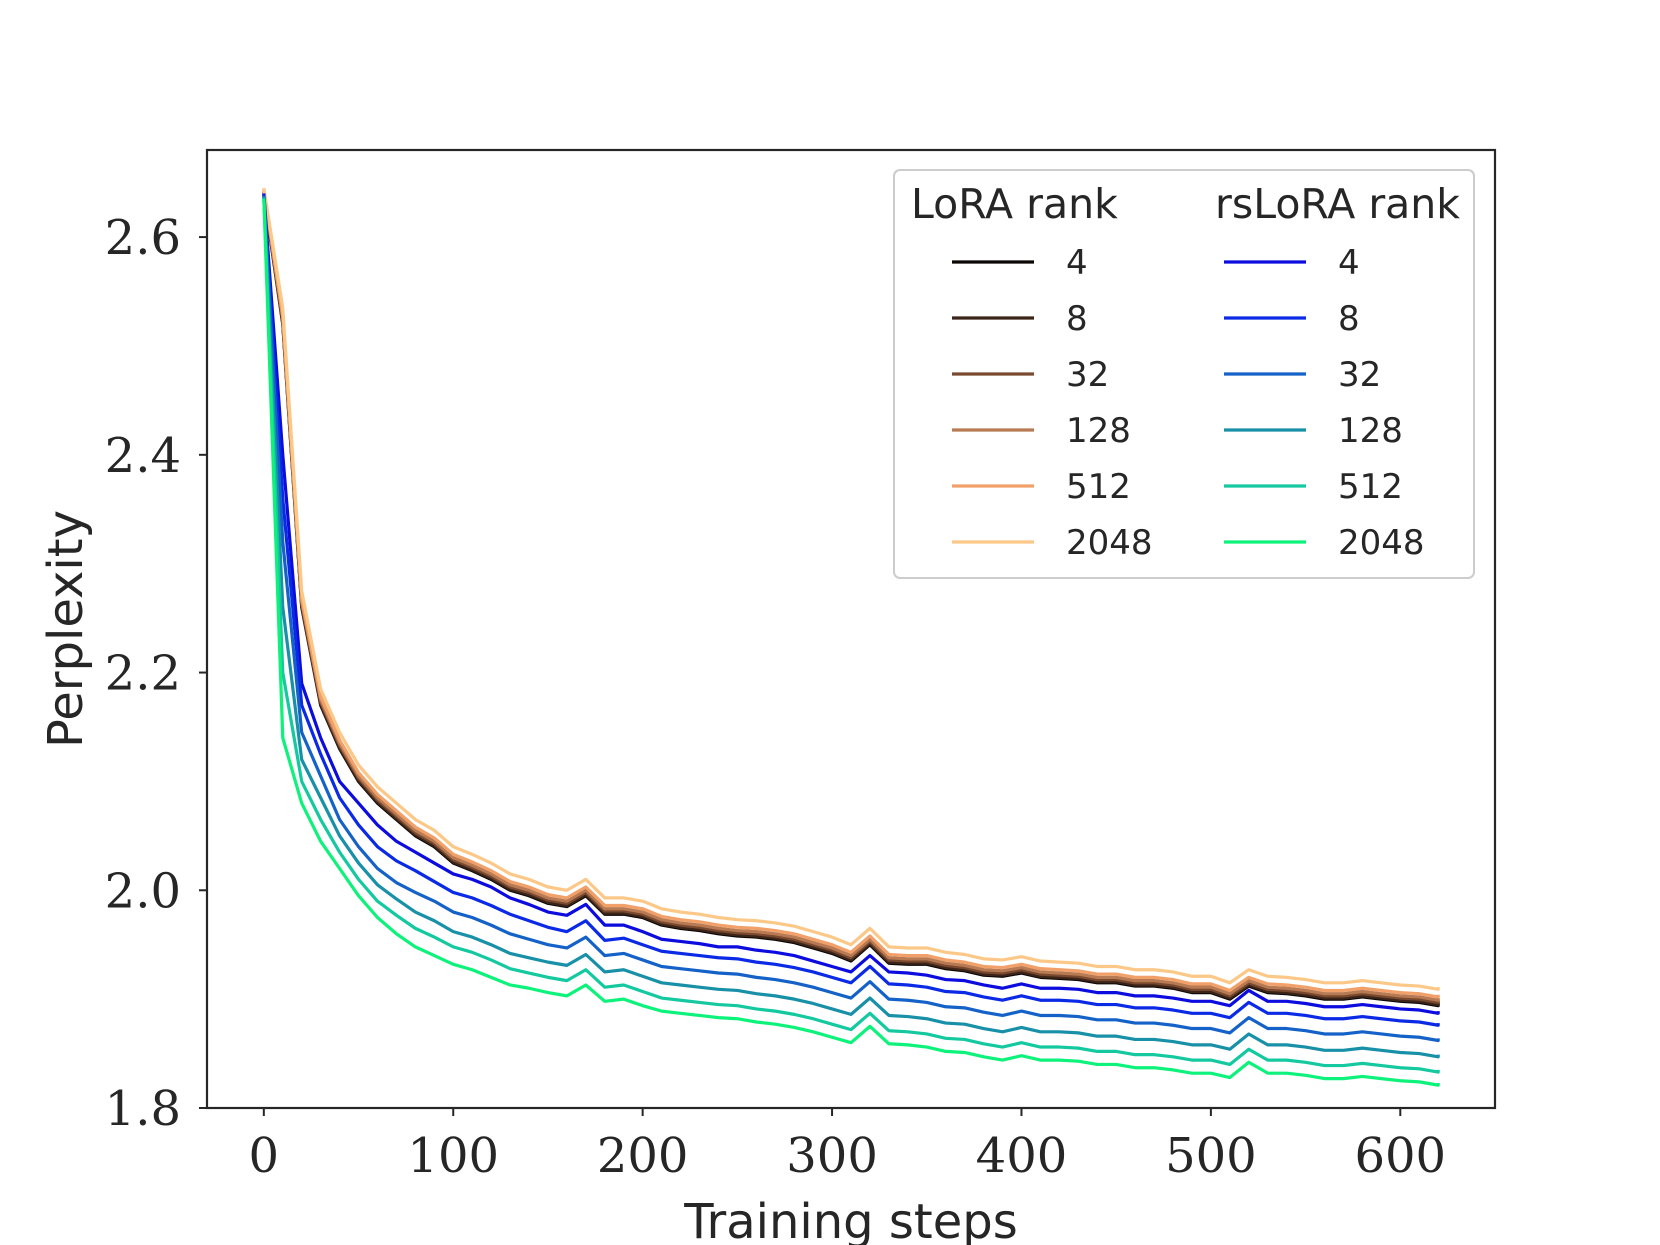 The width and height of the screenshot is (1660, 1245). What do you see at coordinates (143, 238) in the screenshot?
I see `y-tick-label: 2.6` at bounding box center [143, 238].